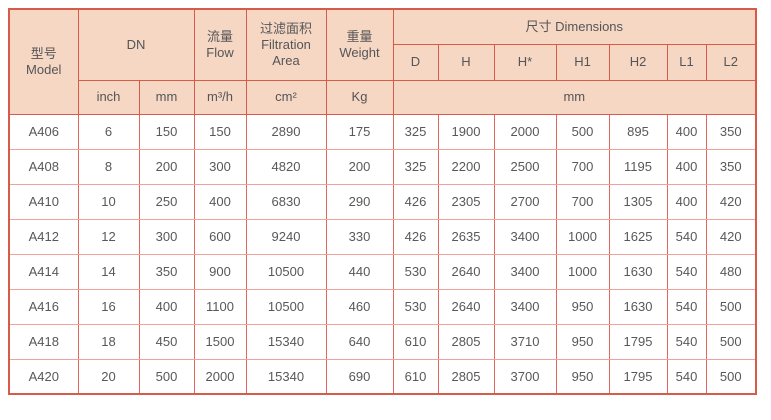  I want to click on cell-dim-hstar: 3700, so click(525, 376).